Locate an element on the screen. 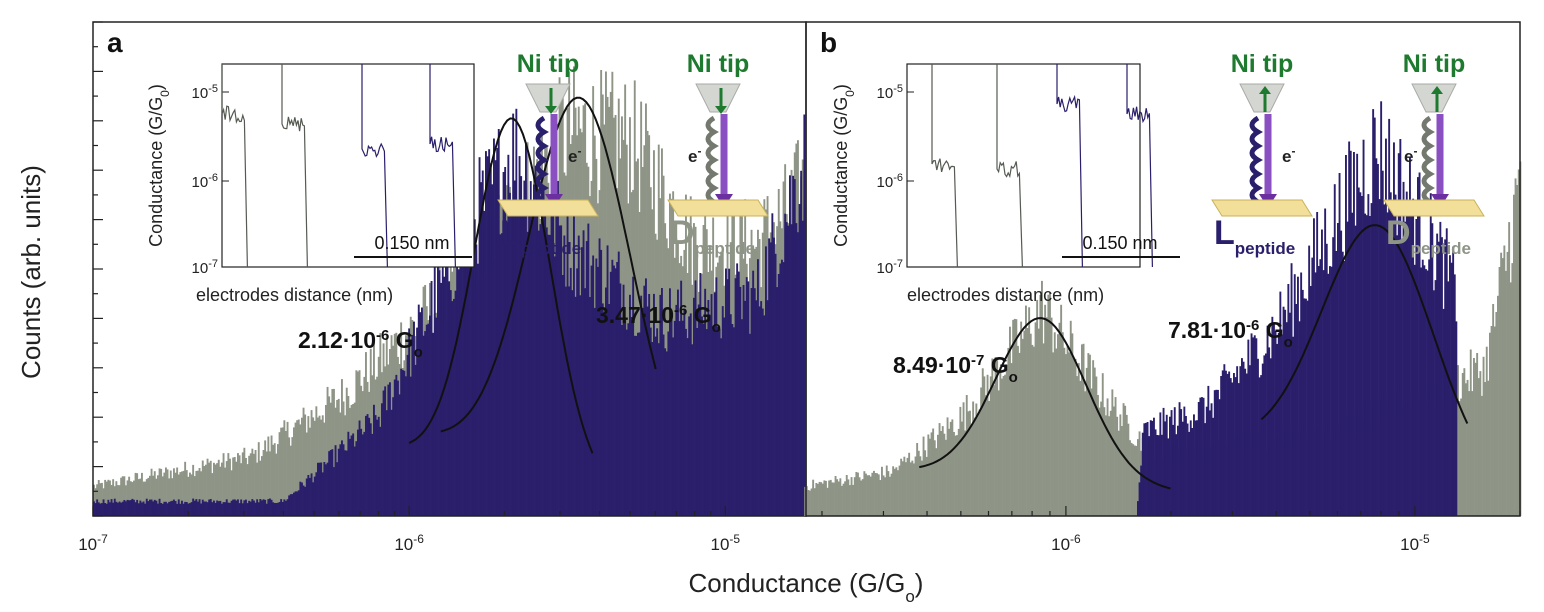  peptide-helix-icon is located at coordinates (1428, 160).